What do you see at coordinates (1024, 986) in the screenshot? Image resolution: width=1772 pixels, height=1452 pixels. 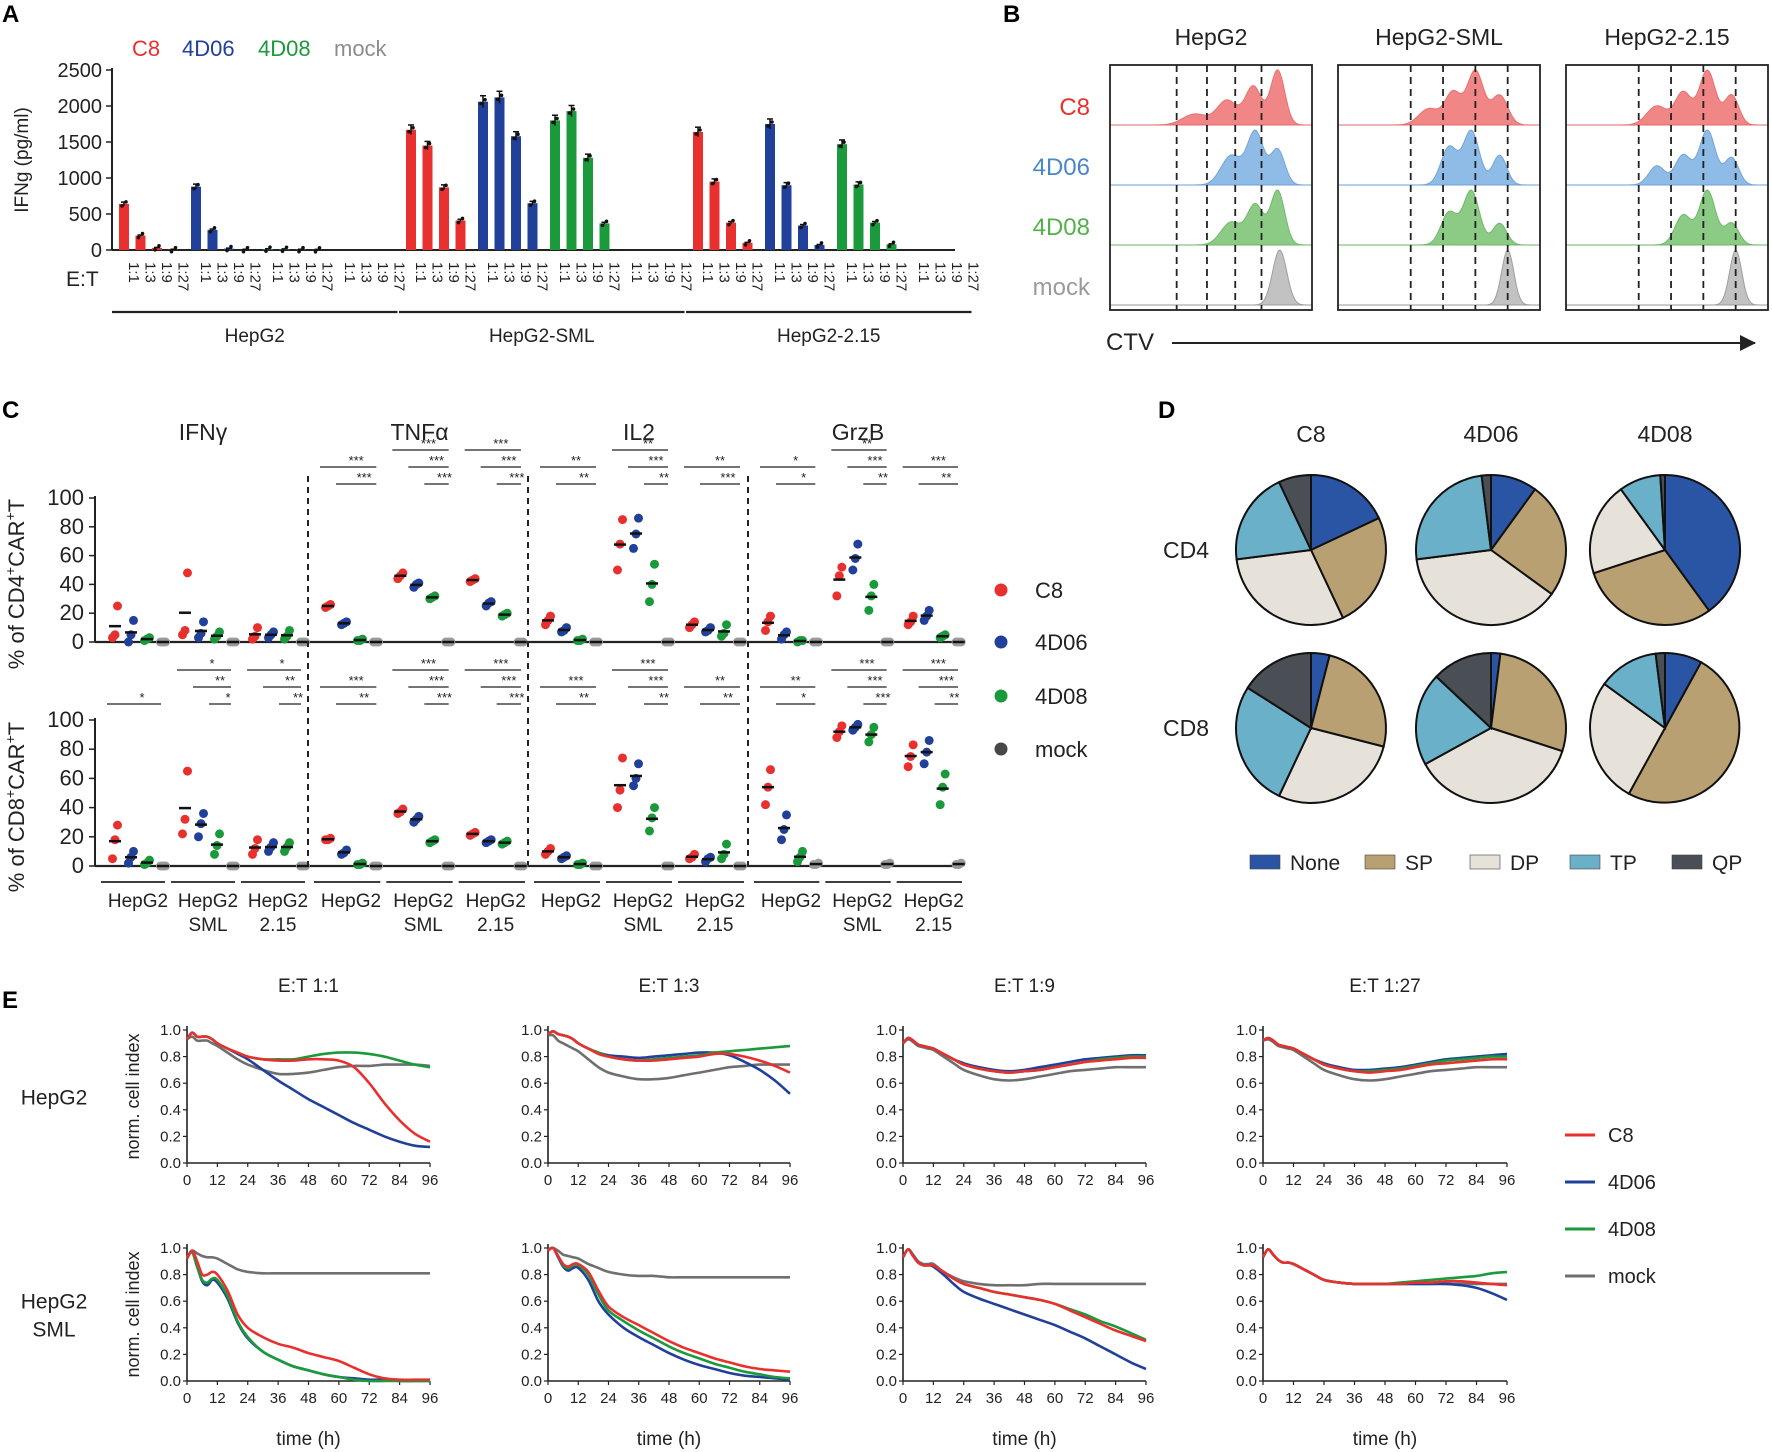 I see `column-title-e: E:T 1:9` at bounding box center [1024, 986].